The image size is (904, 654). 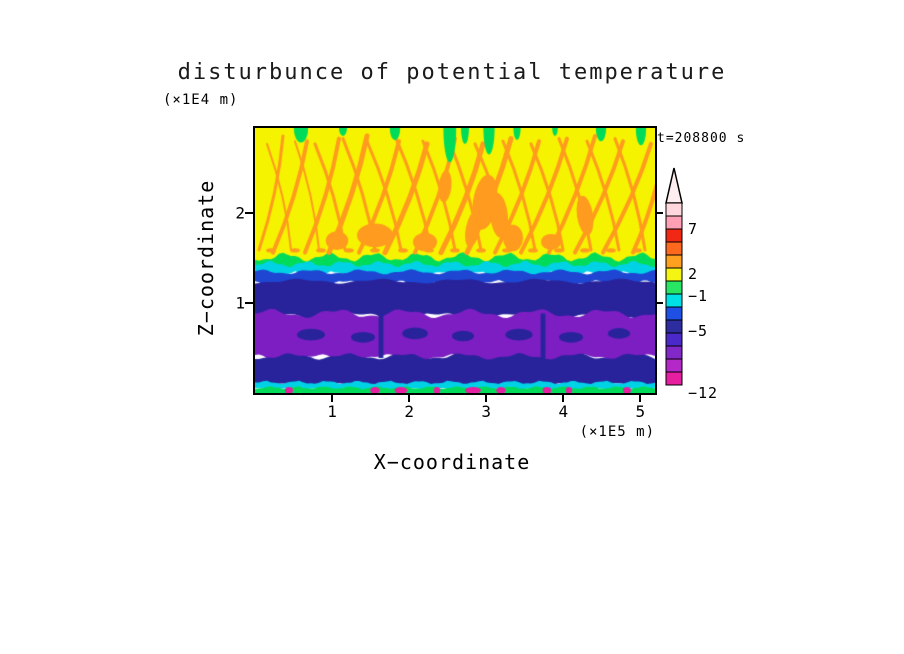 I want to click on colorbar-label: −12, so click(x=703, y=393).